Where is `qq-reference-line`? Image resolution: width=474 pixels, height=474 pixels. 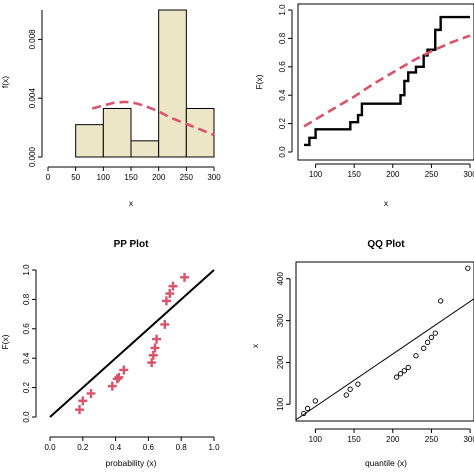 qq-reference-line is located at coordinates (384, 359).